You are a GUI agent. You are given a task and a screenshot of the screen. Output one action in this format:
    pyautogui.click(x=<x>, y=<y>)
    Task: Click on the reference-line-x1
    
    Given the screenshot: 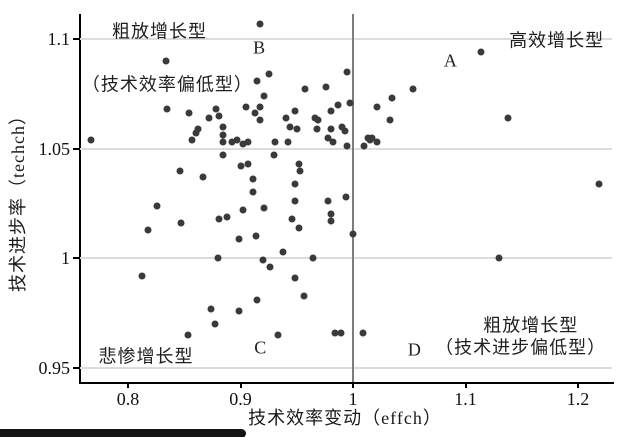 What is the action you would take?
    pyautogui.click(x=353, y=198)
    